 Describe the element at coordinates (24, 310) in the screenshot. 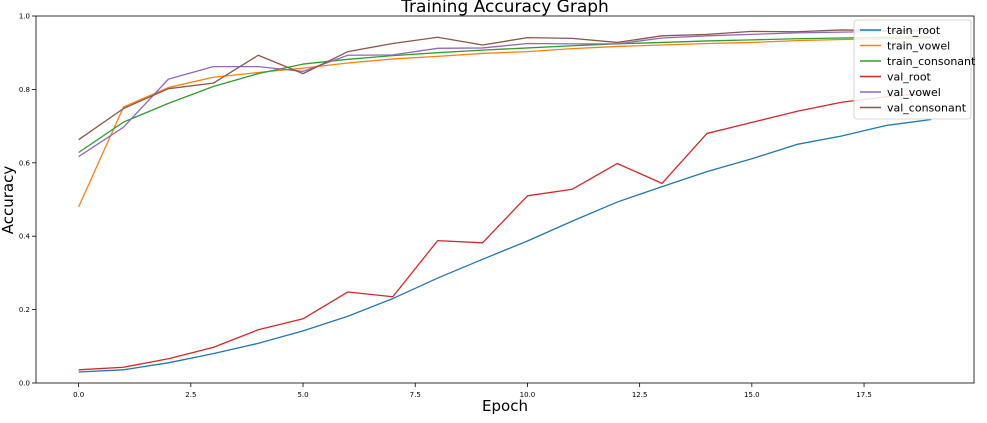

I see `y-tick-label: 0.2` at that location.